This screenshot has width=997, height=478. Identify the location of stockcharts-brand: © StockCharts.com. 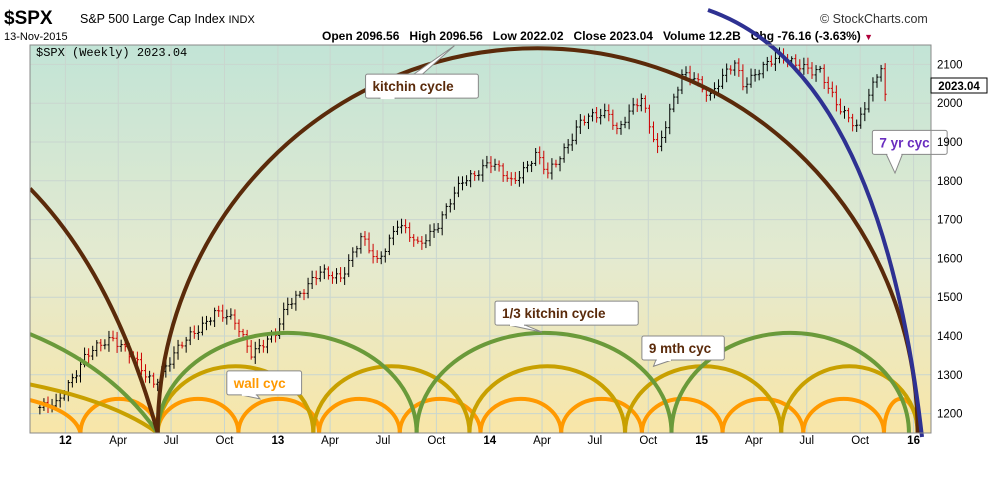
(874, 19).